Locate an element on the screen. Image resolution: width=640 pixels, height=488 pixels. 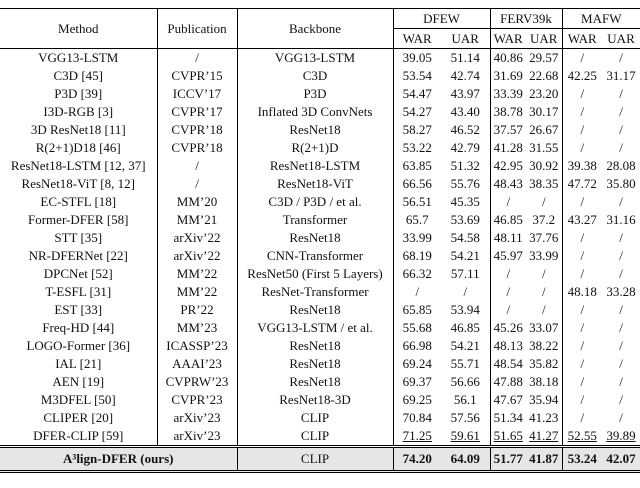
value-cell: 47.88 is located at coordinates (508, 381).